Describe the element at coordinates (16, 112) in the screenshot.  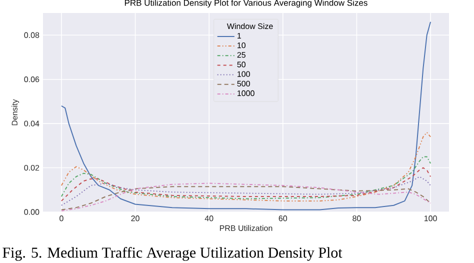
I see `y-axis-title: Density` at that location.